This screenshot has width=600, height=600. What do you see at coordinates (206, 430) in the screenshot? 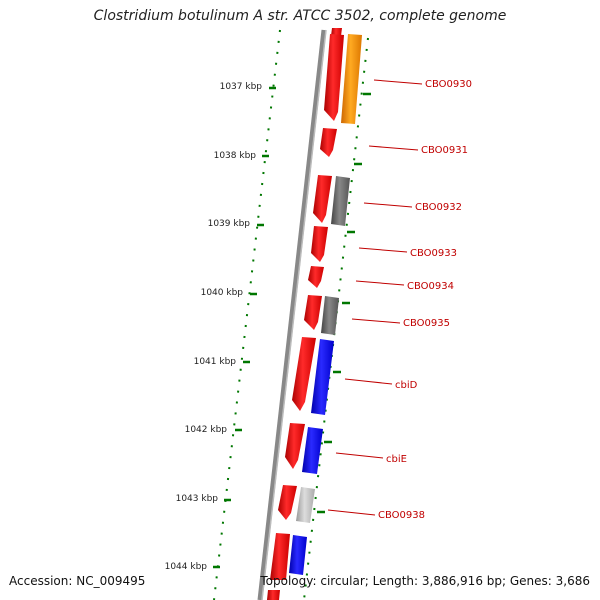
I see `scale-label: 1042 kbp` at bounding box center [206, 430].